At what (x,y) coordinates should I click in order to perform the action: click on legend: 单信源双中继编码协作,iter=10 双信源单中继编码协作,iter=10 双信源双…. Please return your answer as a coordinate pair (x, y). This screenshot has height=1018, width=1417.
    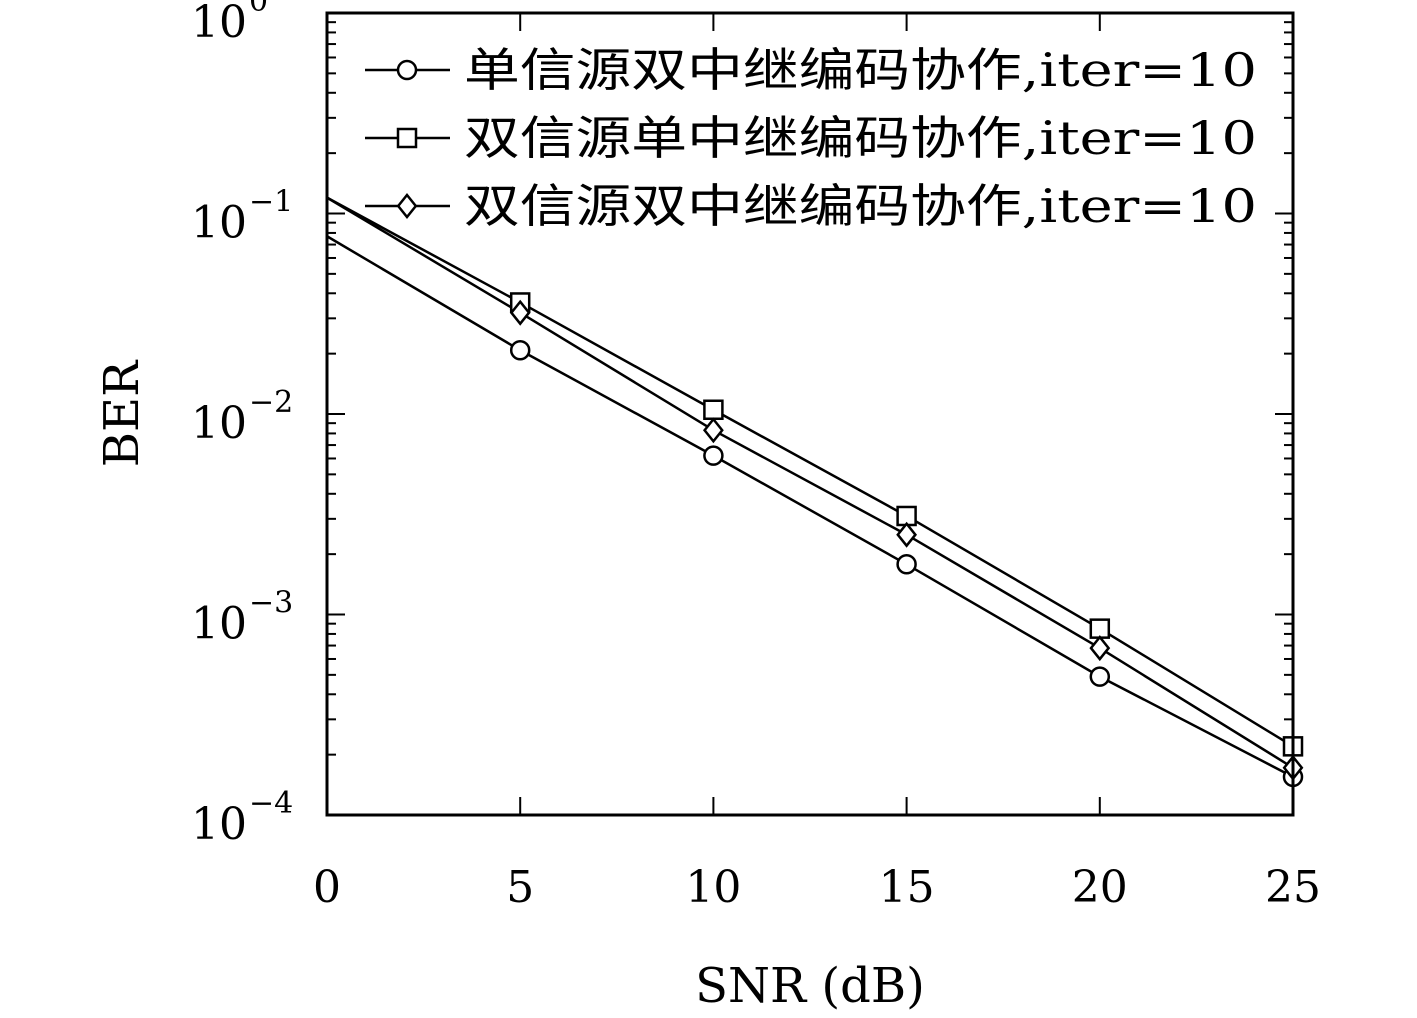
    Looking at the image, I should click on (811, 138).